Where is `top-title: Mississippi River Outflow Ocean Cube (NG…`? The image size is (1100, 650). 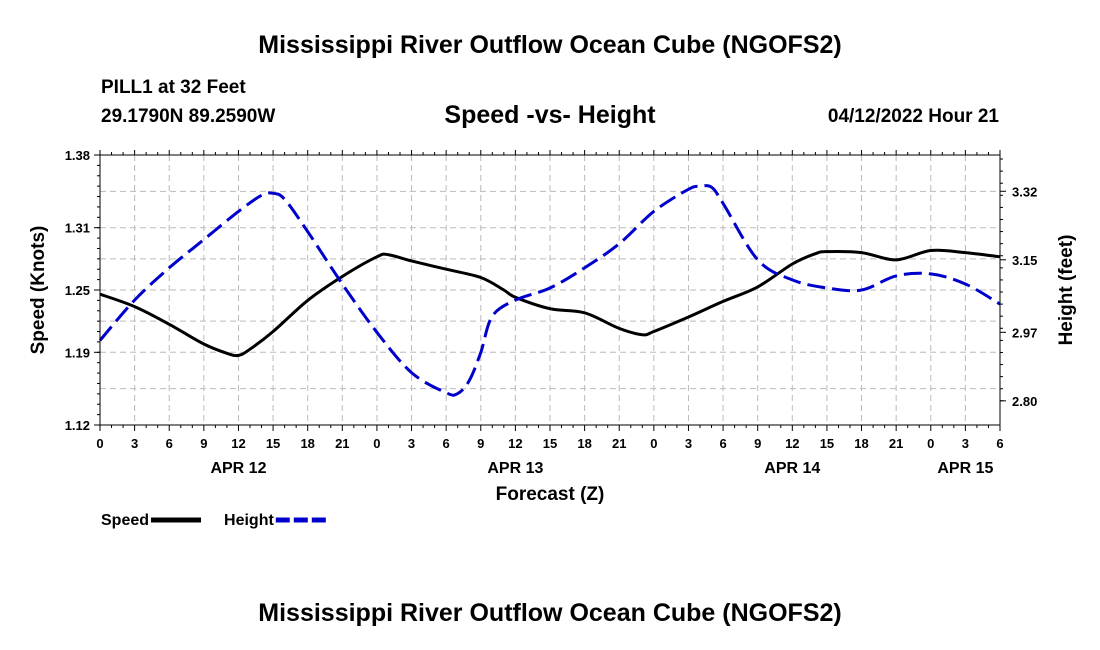
top-title: Mississippi River Outflow Ocean Cube (NG… is located at coordinates (550, 45).